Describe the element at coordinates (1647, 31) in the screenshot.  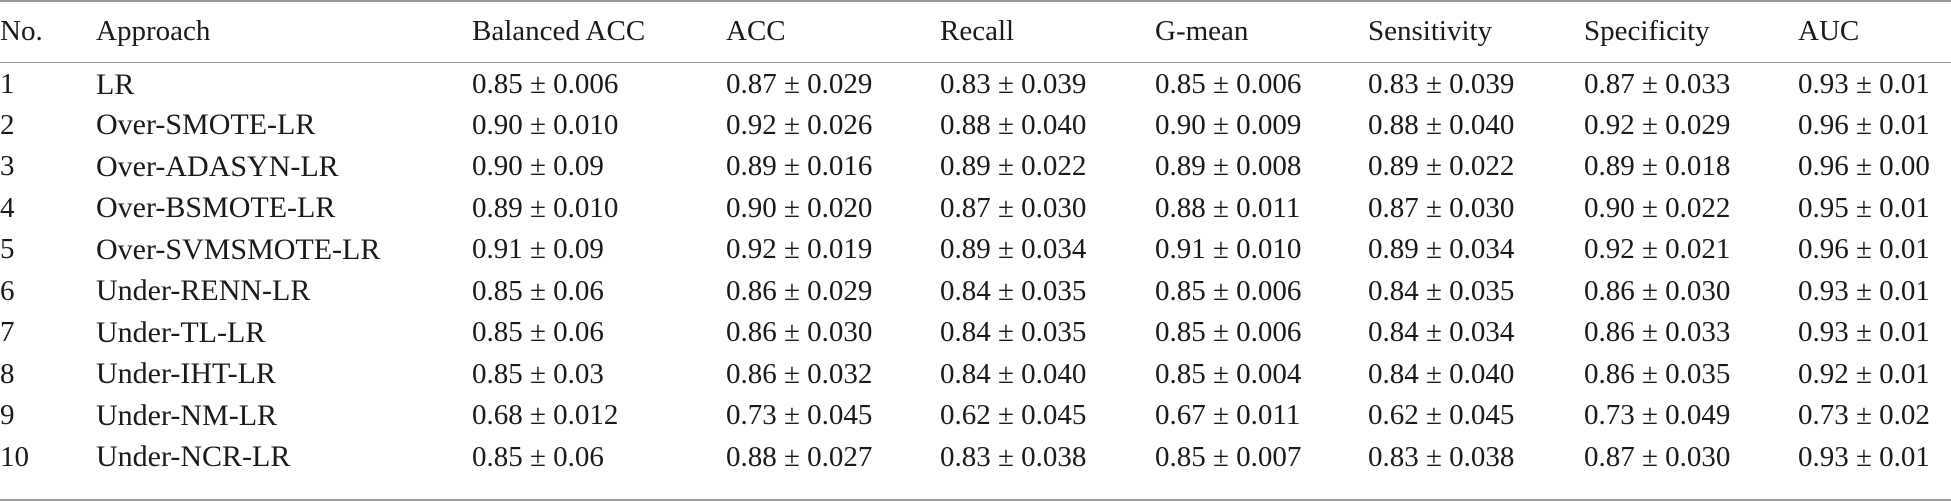
I see `column-header-specificity: Specificity` at that location.